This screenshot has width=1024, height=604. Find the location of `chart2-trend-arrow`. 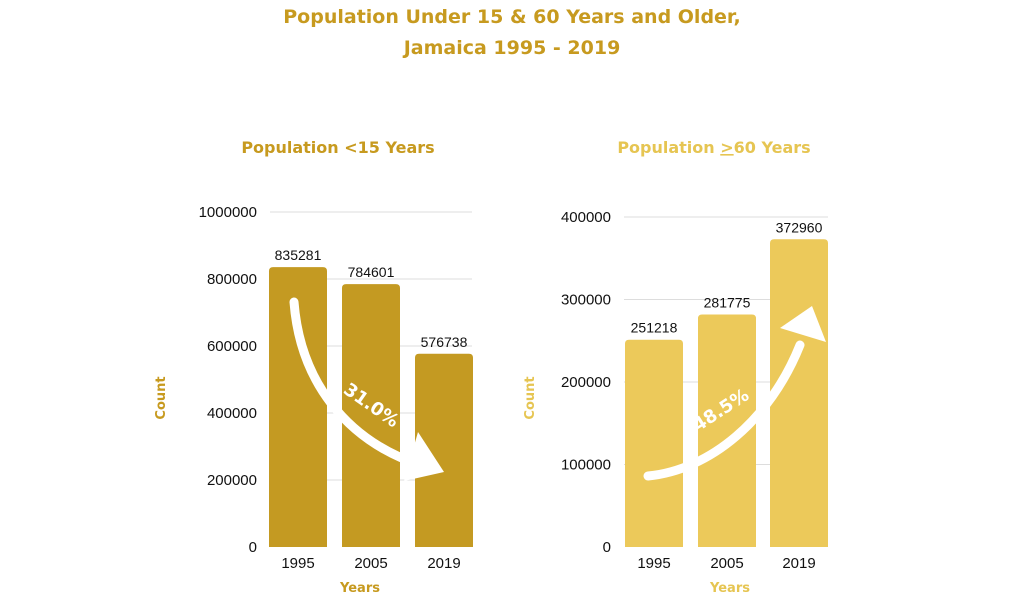

chart2-trend-arrow is located at coordinates (724, 410).